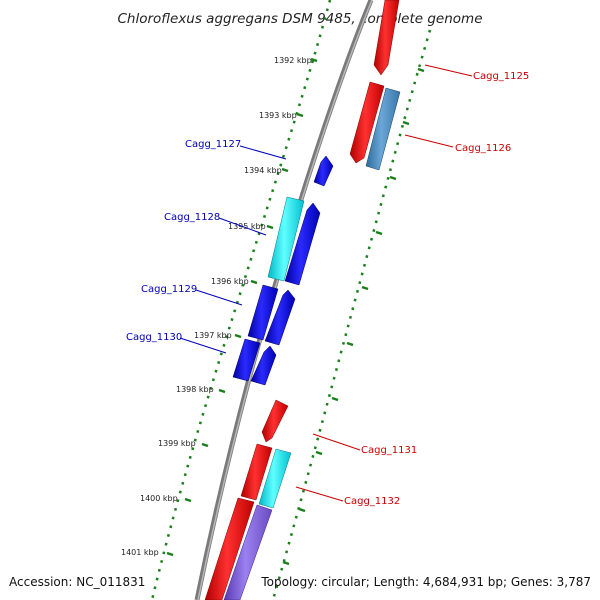 The image size is (600, 600). Describe the element at coordinates (247, 226) in the screenshot. I see `ruler-label: 1395 kbp` at that location.